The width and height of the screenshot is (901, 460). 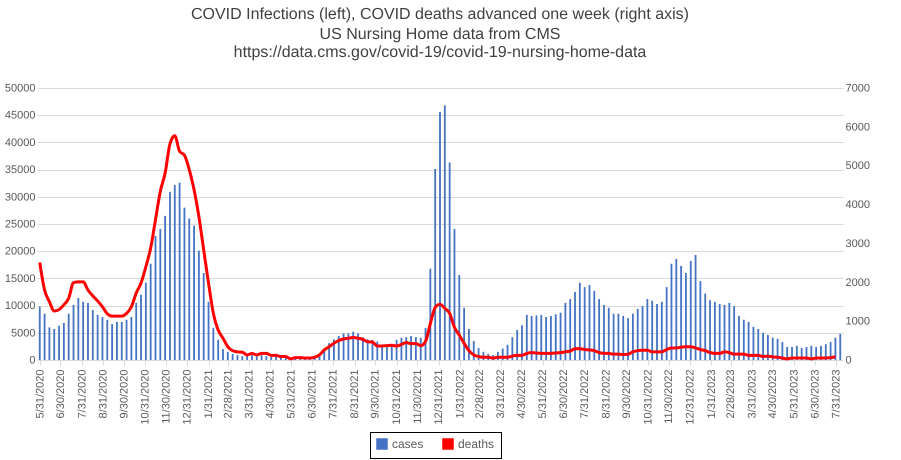 What do you see at coordinates (292, 394) in the screenshot?
I see `x-tick-label: 5/31/2021` at bounding box center [292, 394].